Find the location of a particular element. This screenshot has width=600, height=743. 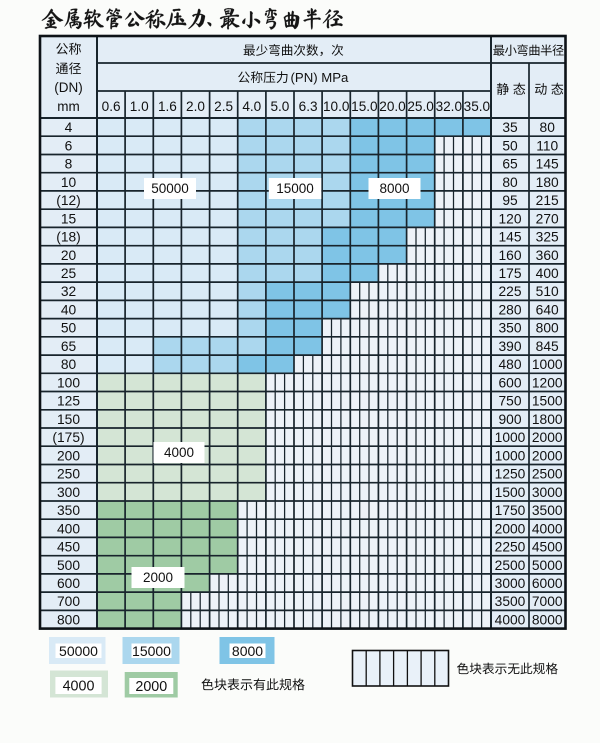

svg-text: 6000 is located at coordinates (547, 583).